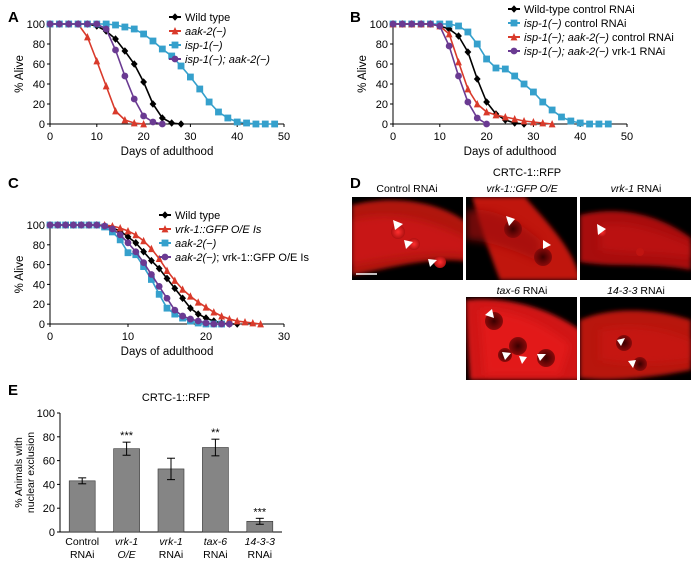 This screenshot has width=700, height=565. I want to click on legend-swatch-marker, so click(175, 45).